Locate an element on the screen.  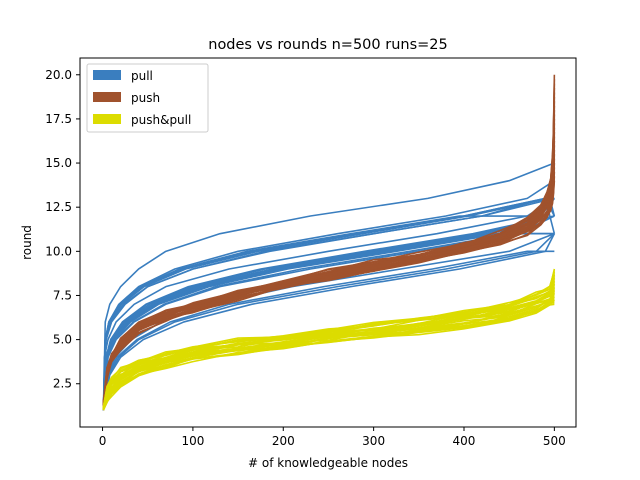
legend-label-push: push is located at coordinates (145, 98).